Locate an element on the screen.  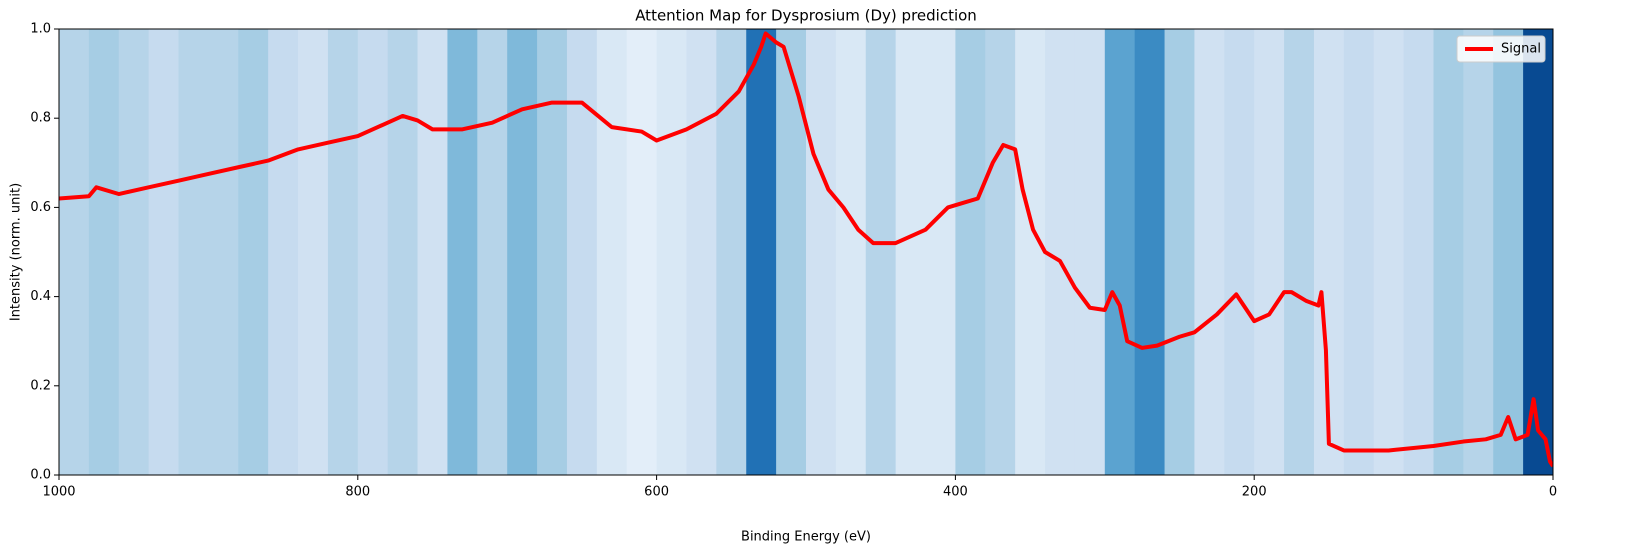
y-tick-label: 0.8 is located at coordinates (40, 118).